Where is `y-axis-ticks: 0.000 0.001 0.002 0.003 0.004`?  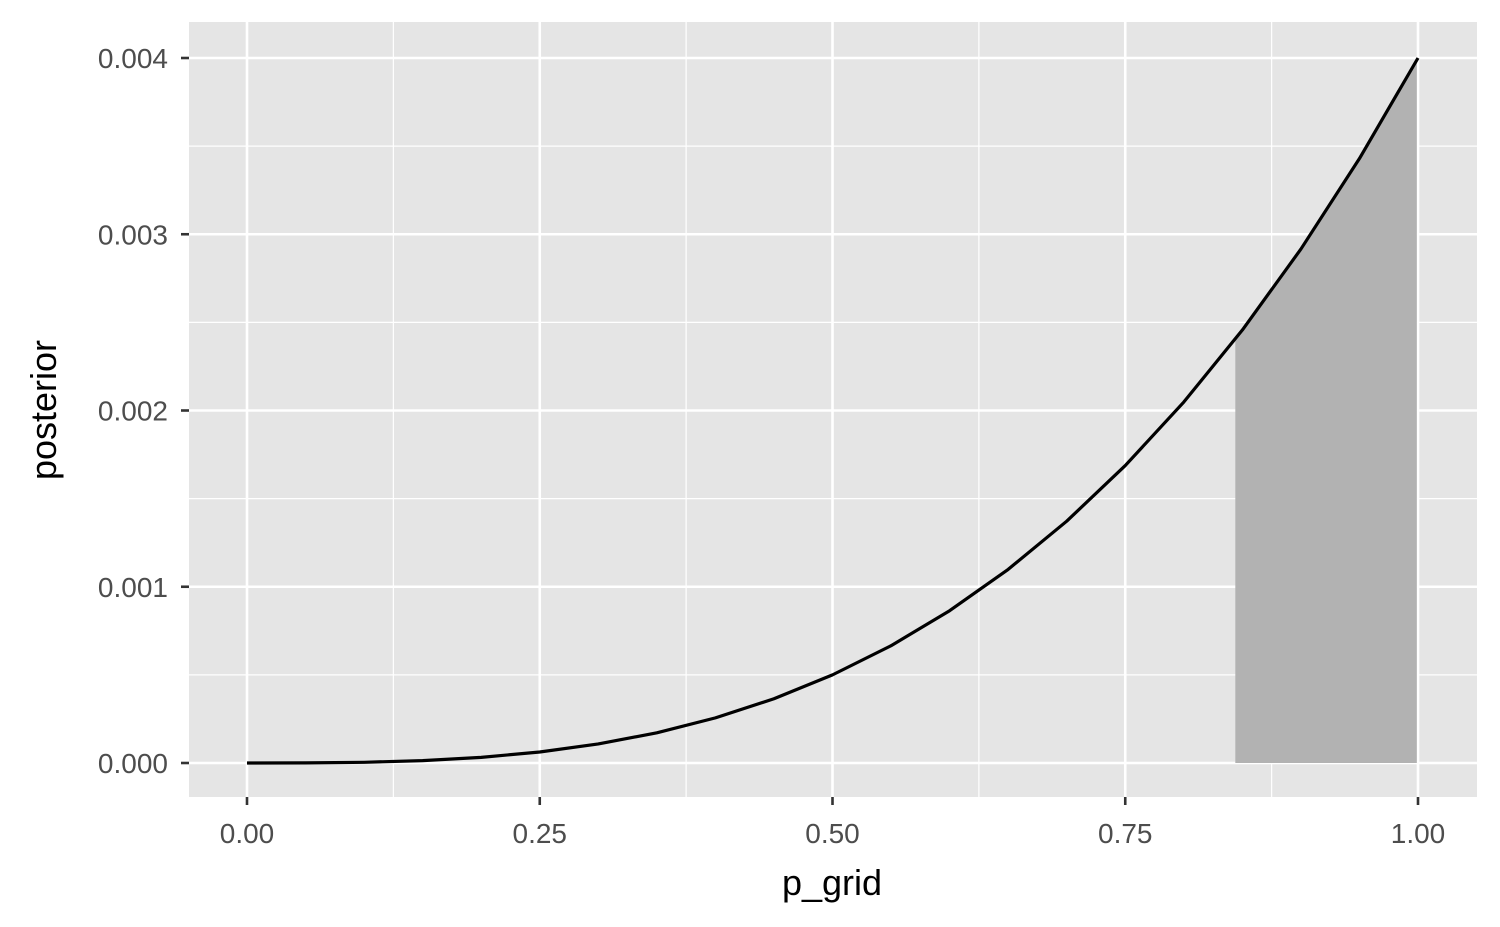 y-axis-ticks: 0.000 0.001 0.002 0.003 0.004 is located at coordinates (143, 411).